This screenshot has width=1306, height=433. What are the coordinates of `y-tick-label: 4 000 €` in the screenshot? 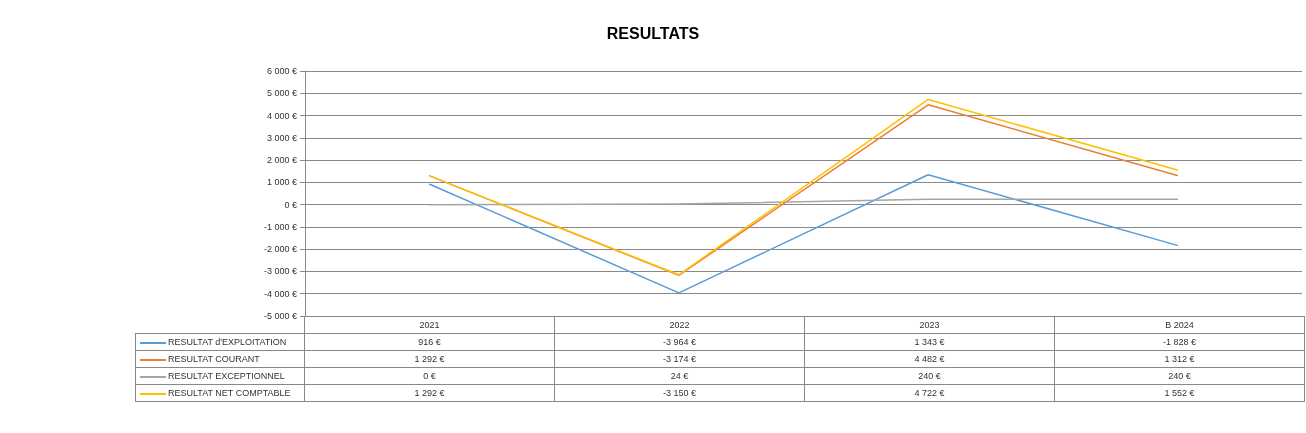 It's located at (281, 115).